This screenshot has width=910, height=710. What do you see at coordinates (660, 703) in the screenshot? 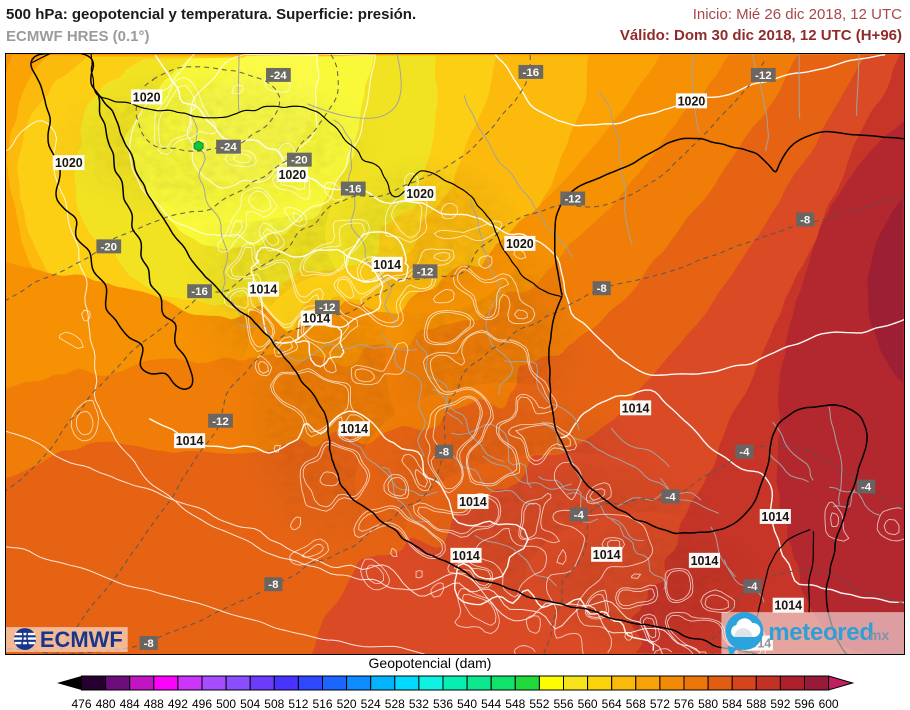
I see `svg-text: 572` at bounding box center [660, 703].